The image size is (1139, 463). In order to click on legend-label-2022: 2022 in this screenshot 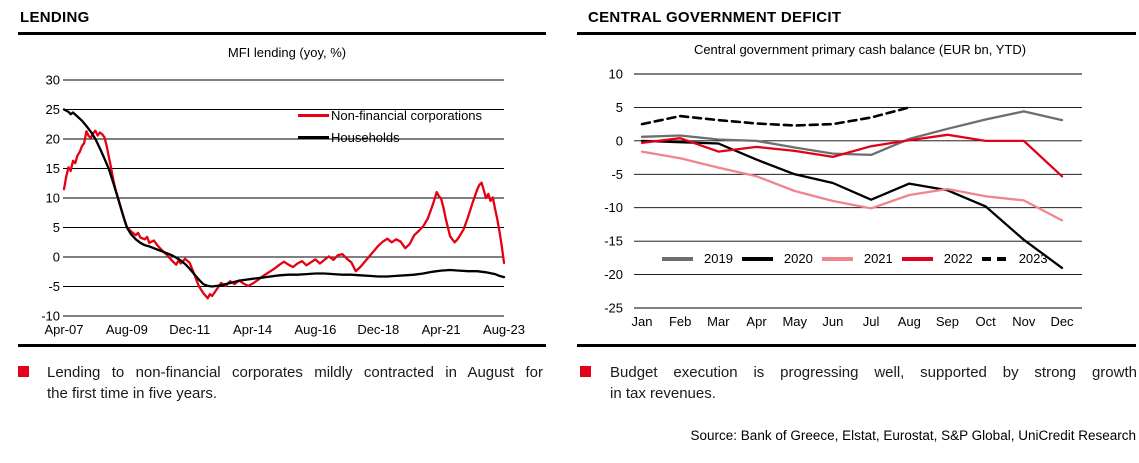, I will do `click(958, 258)`.